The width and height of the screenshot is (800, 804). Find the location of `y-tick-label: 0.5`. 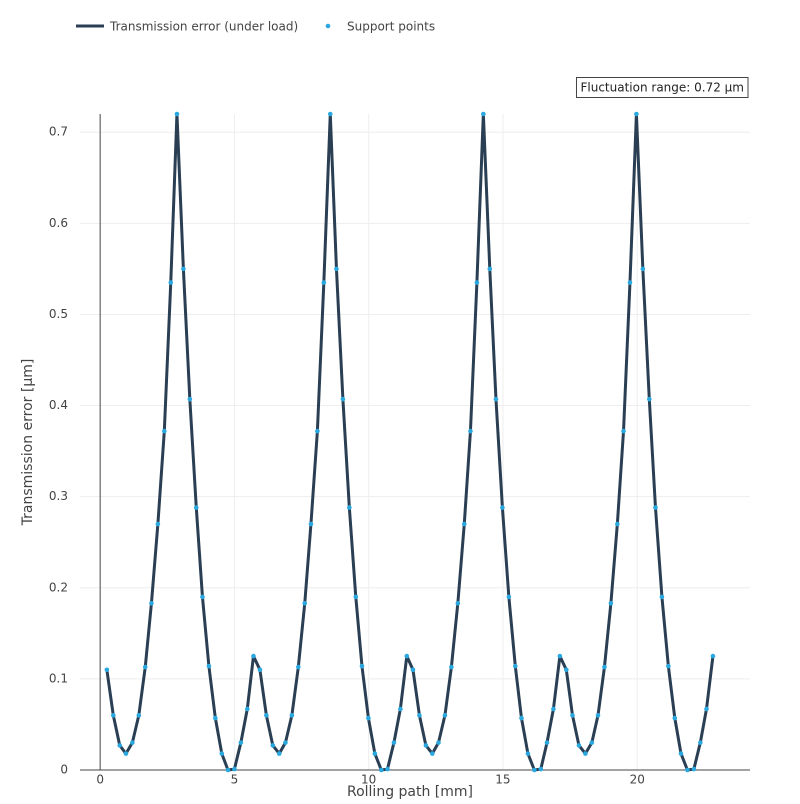

y-tick-label: 0.5 is located at coordinates (58, 314).